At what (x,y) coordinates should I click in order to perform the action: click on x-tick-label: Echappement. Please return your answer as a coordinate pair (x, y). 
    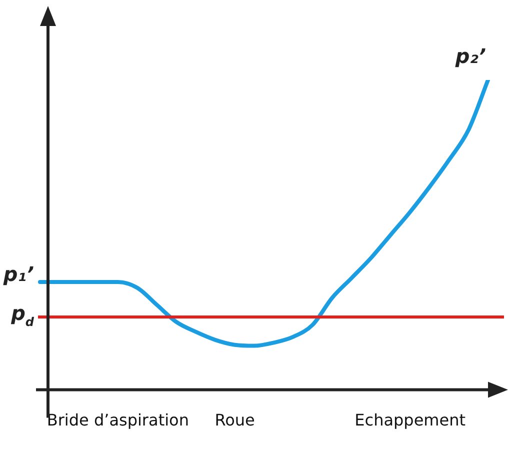
    Looking at the image, I should click on (410, 420).